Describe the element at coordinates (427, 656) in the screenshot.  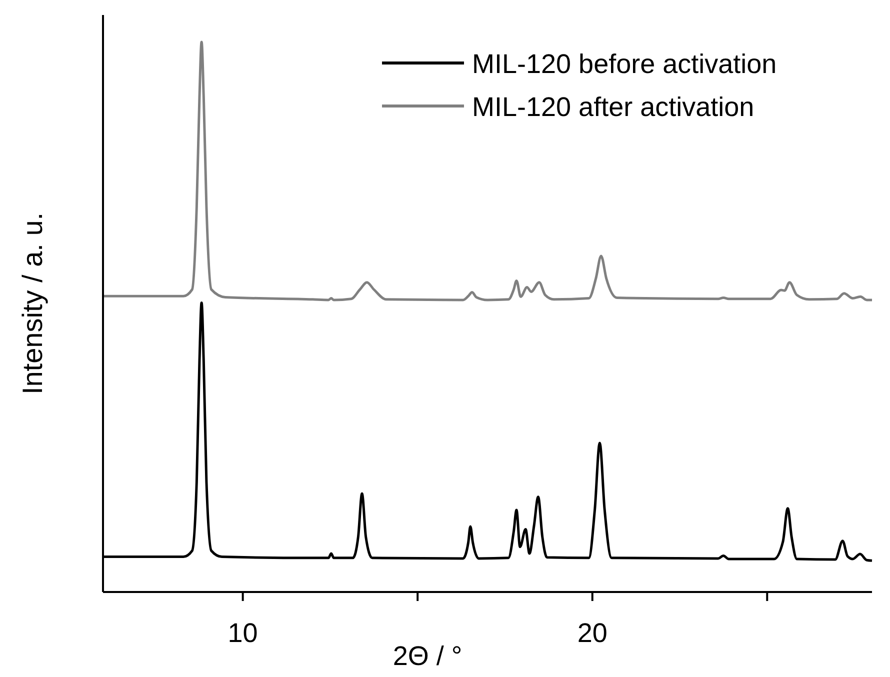
I see `x-axis-title: 2Θ / °` at that location.